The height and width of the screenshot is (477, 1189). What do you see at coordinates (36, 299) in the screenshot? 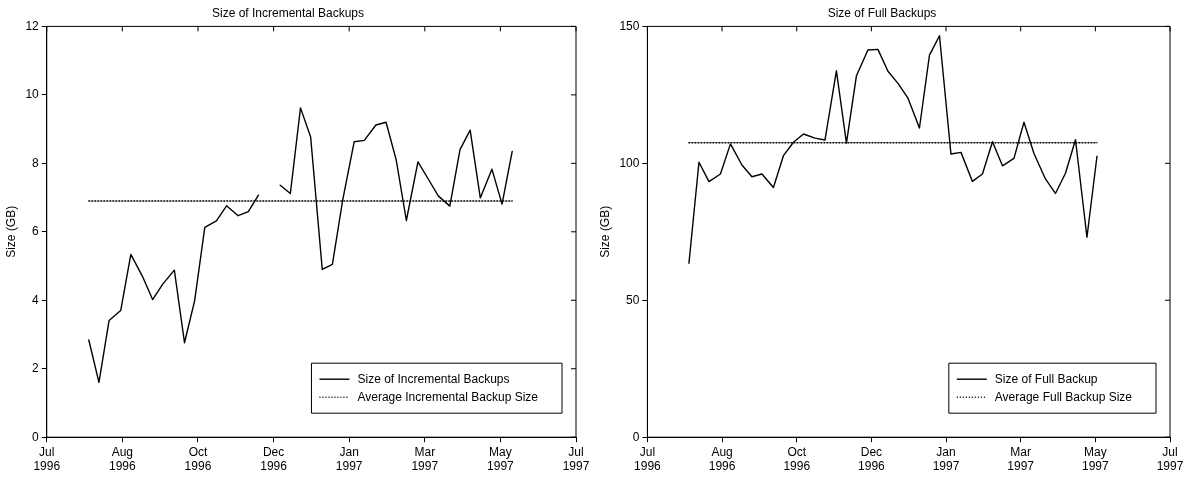
I see `y-tick-label: 4` at bounding box center [36, 299].